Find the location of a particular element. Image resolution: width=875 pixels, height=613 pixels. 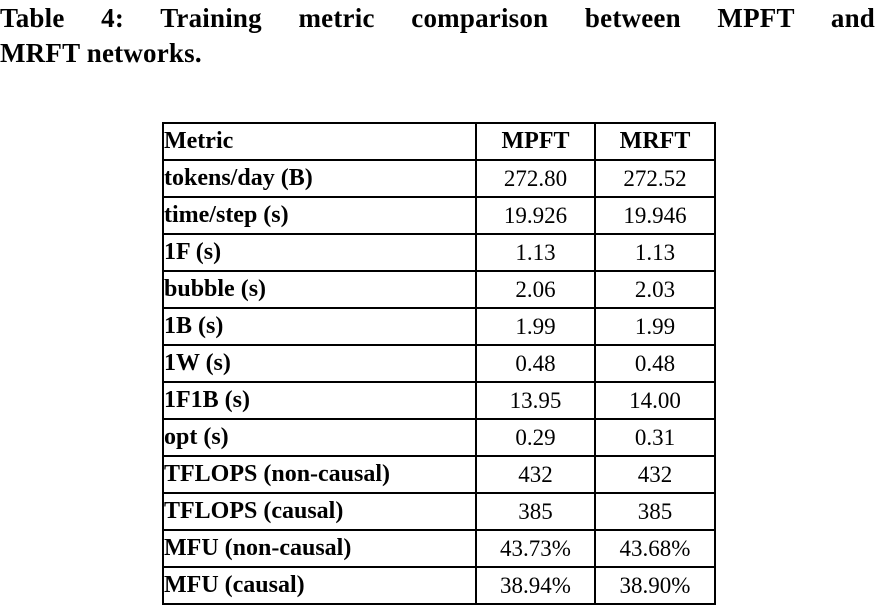

table-row: TFLOPS (causal) 385 385 is located at coordinates (439, 511).